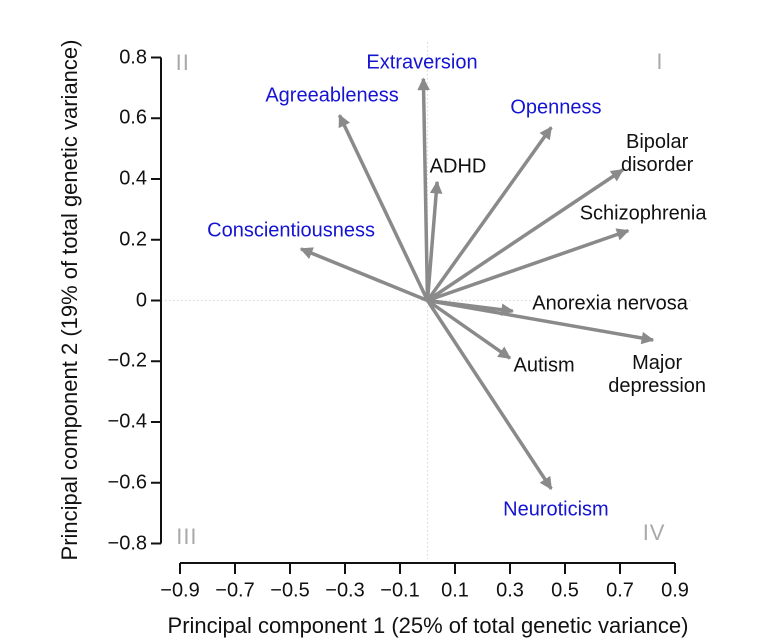 The image size is (784, 643). What do you see at coordinates (235, 590) in the screenshot?
I see `x-tick-label: −0.7` at bounding box center [235, 590].